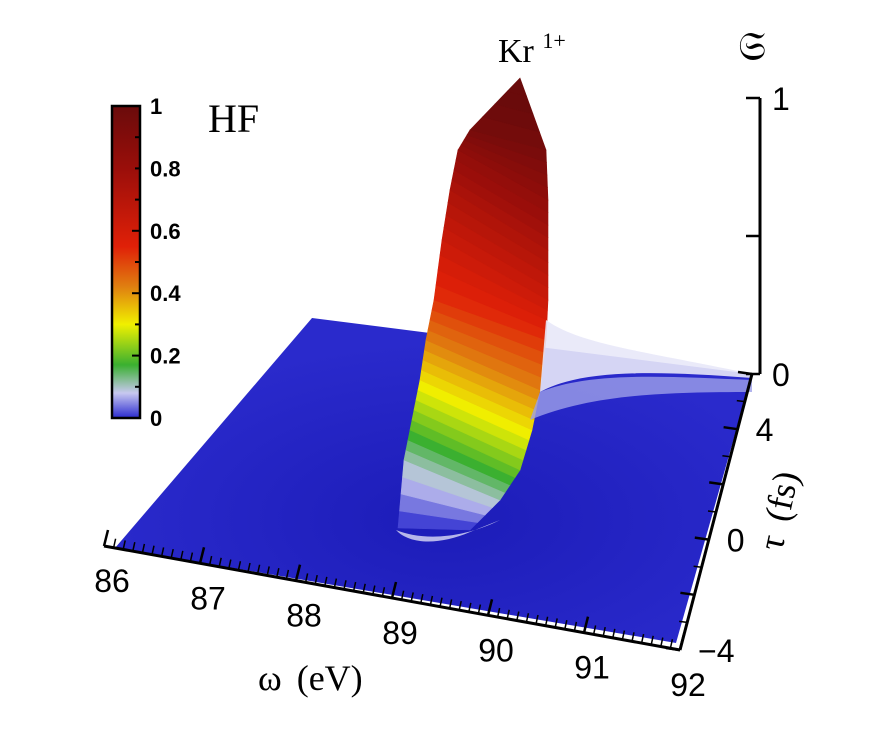  I want to click on z-axis-ticks: 01, so click(768, 237).